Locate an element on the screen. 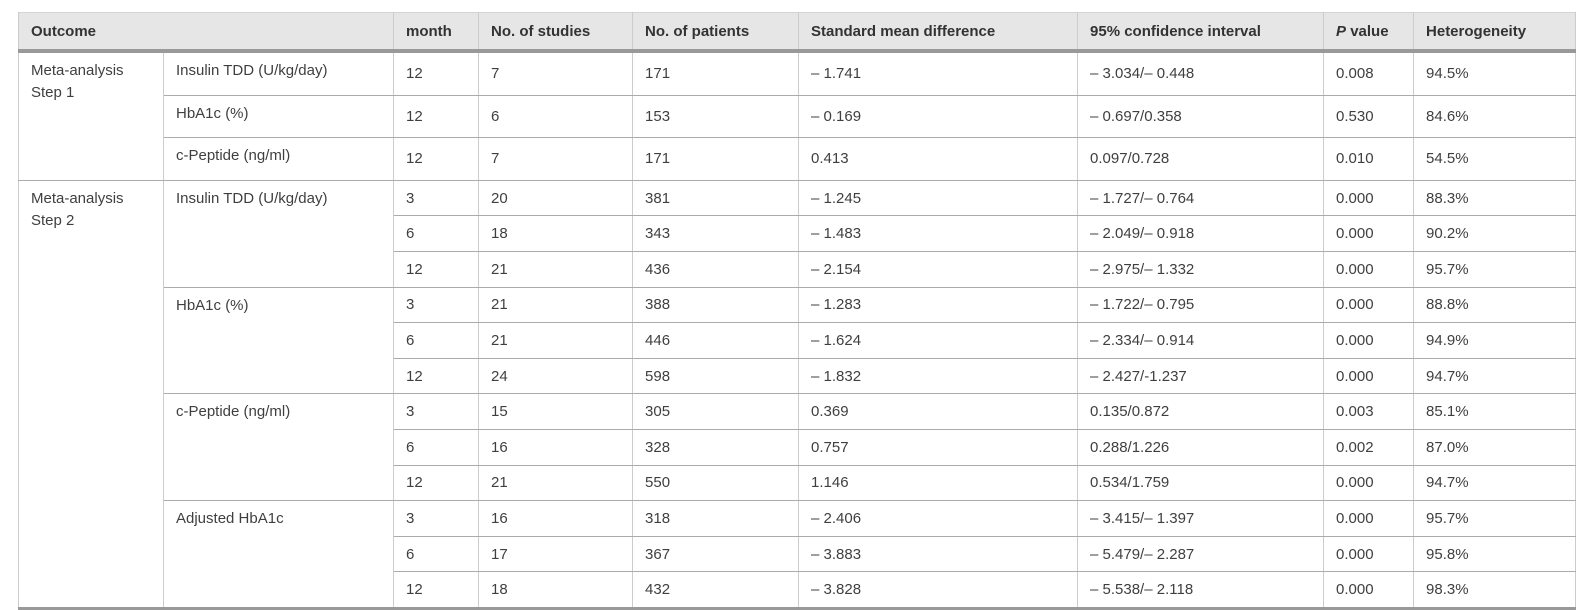 The width and height of the screenshot is (1596, 610). cell-studies: 7 is located at coordinates (556, 73).